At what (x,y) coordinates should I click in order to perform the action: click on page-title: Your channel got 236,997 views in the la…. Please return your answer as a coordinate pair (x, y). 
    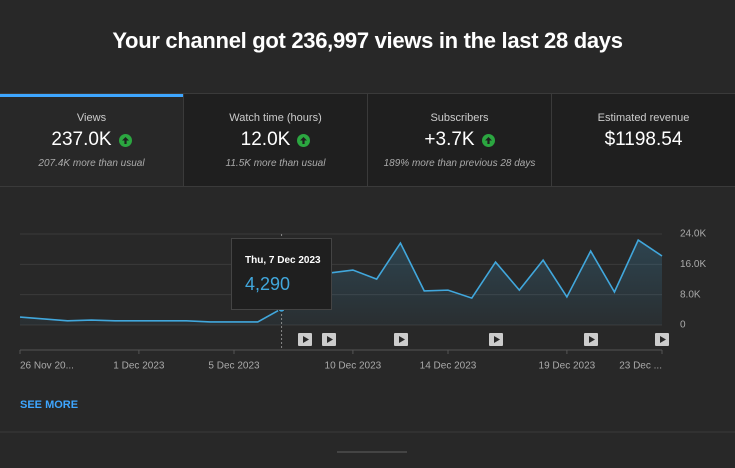
    Looking at the image, I should click on (367, 40).